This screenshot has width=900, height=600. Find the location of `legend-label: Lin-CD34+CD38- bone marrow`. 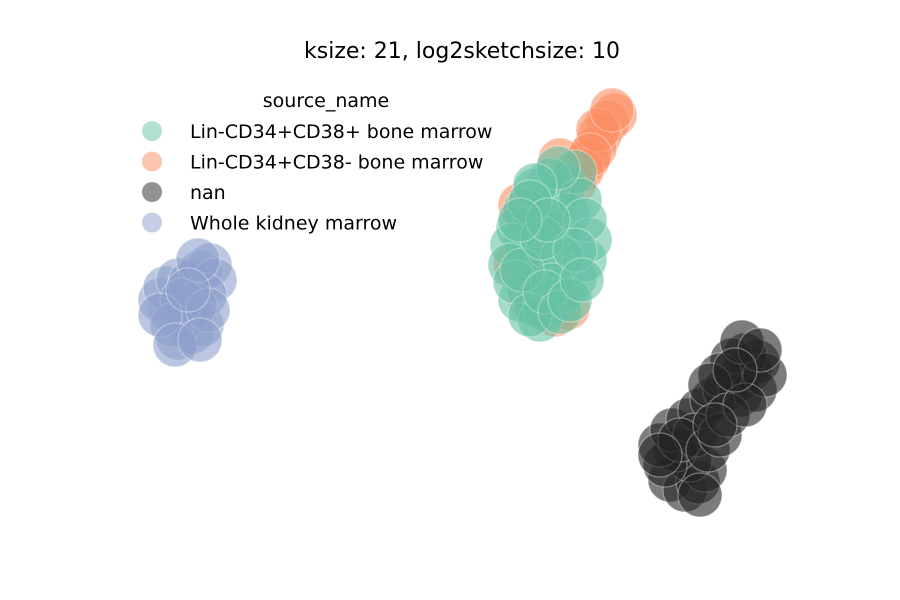

legend-label: Lin-CD34+CD38- bone marrow is located at coordinates (336, 163).